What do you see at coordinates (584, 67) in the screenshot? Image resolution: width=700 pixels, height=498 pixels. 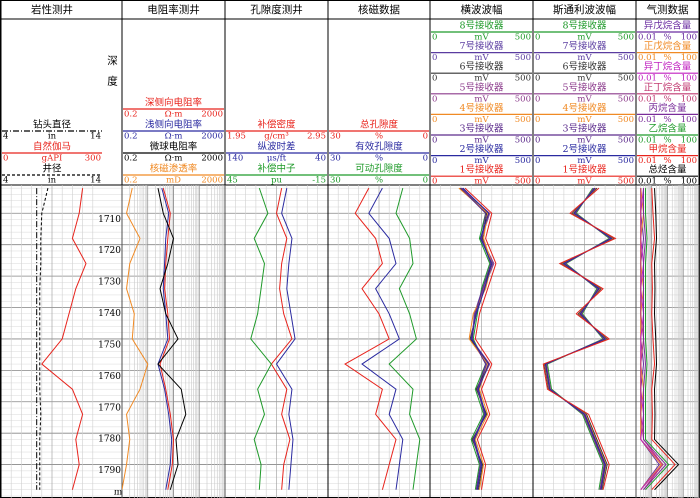 I see `curve-name: 6号接收器` at bounding box center [584, 67].